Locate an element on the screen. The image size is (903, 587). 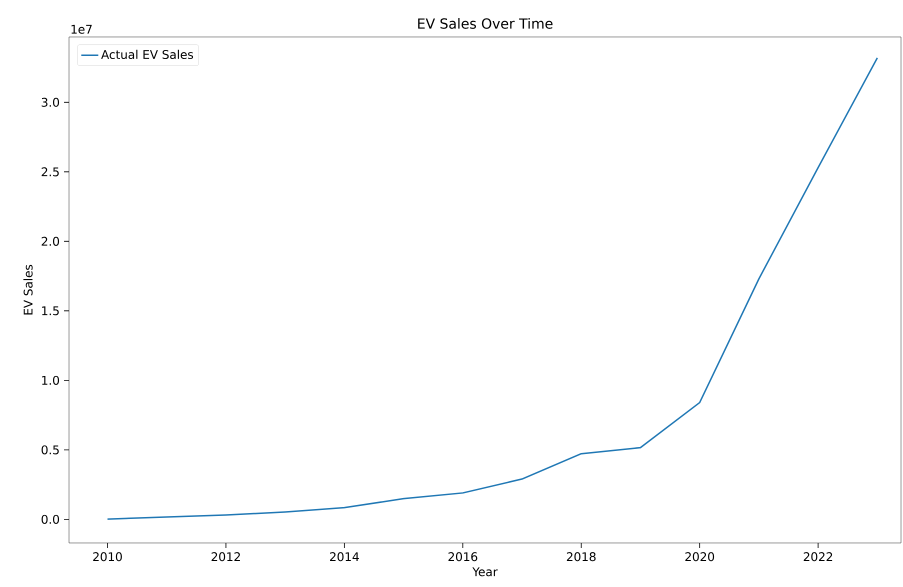
y-tick-label: 1.5 is located at coordinates (50, 311).